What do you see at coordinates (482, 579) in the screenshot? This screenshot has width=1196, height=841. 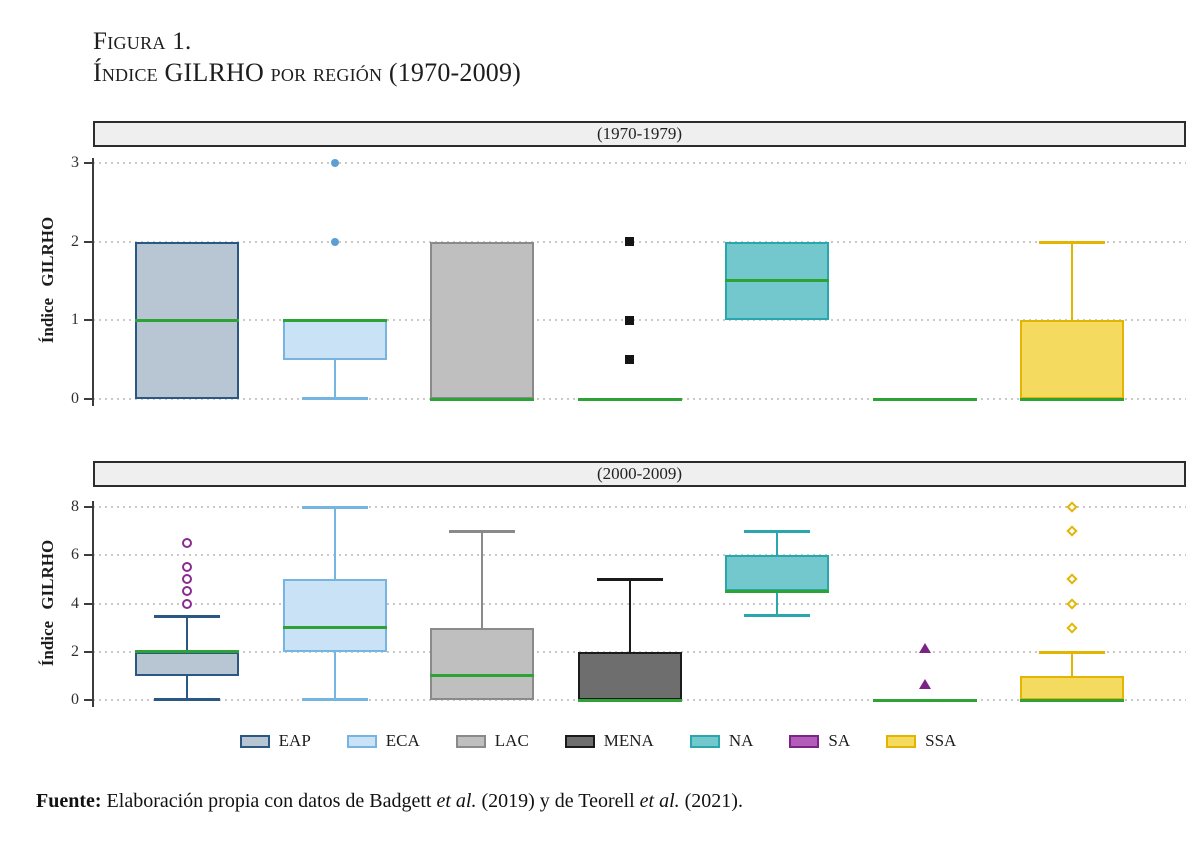 I see `whisker-high-LAC` at bounding box center [482, 579].